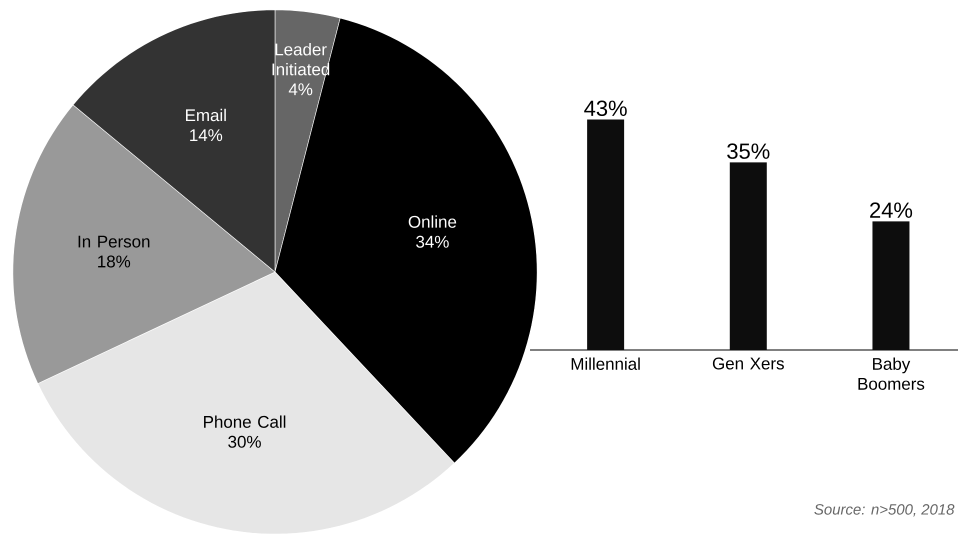 The height and width of the screenshot is (538, 958). What do you see at coordinates (432, 221) in the screenshot?
I see `slice-label: Online` at bounding box center [432, 221].